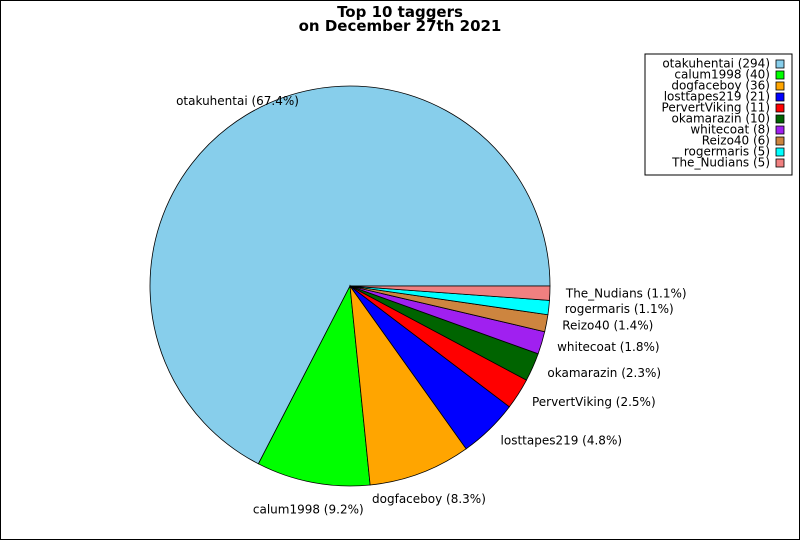  I want to click on legend-label-The_Nudians: The_Nudians (5), so click(720, 163).